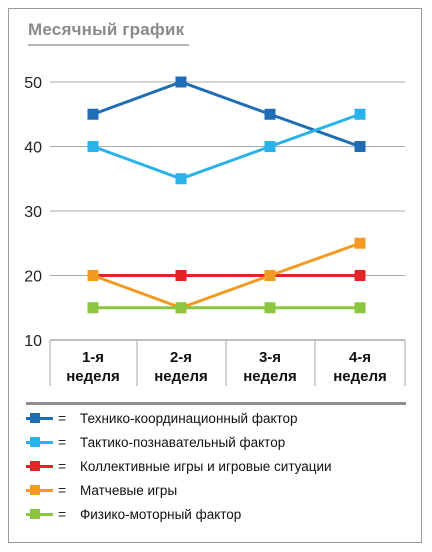  I want to click on legend-item: = Матчевые игры, so click(101, 490).